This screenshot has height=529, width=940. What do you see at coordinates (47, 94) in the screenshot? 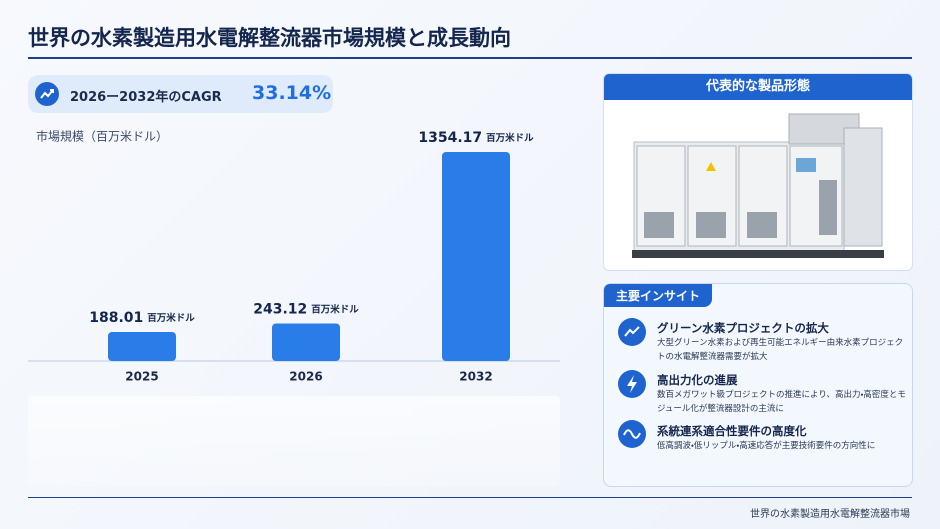
I see `cagr-icon` at bounding box center [47, 94].